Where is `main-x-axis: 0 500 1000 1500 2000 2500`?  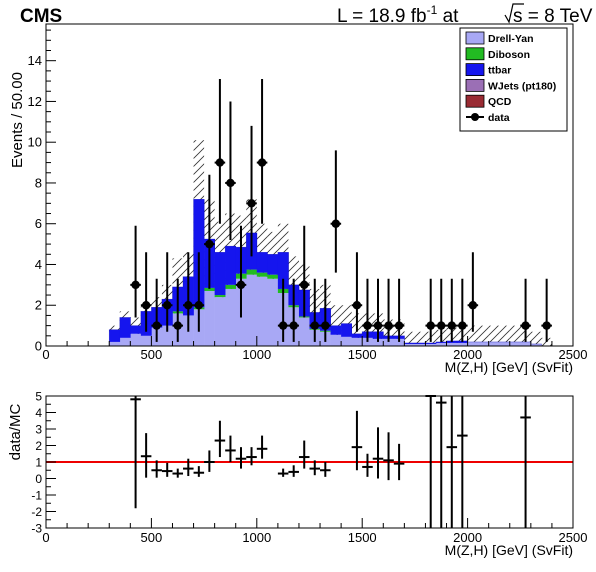
main-x-axis: 0 500 1000 1500 2000 2500 is located at coordinates (314, 349).